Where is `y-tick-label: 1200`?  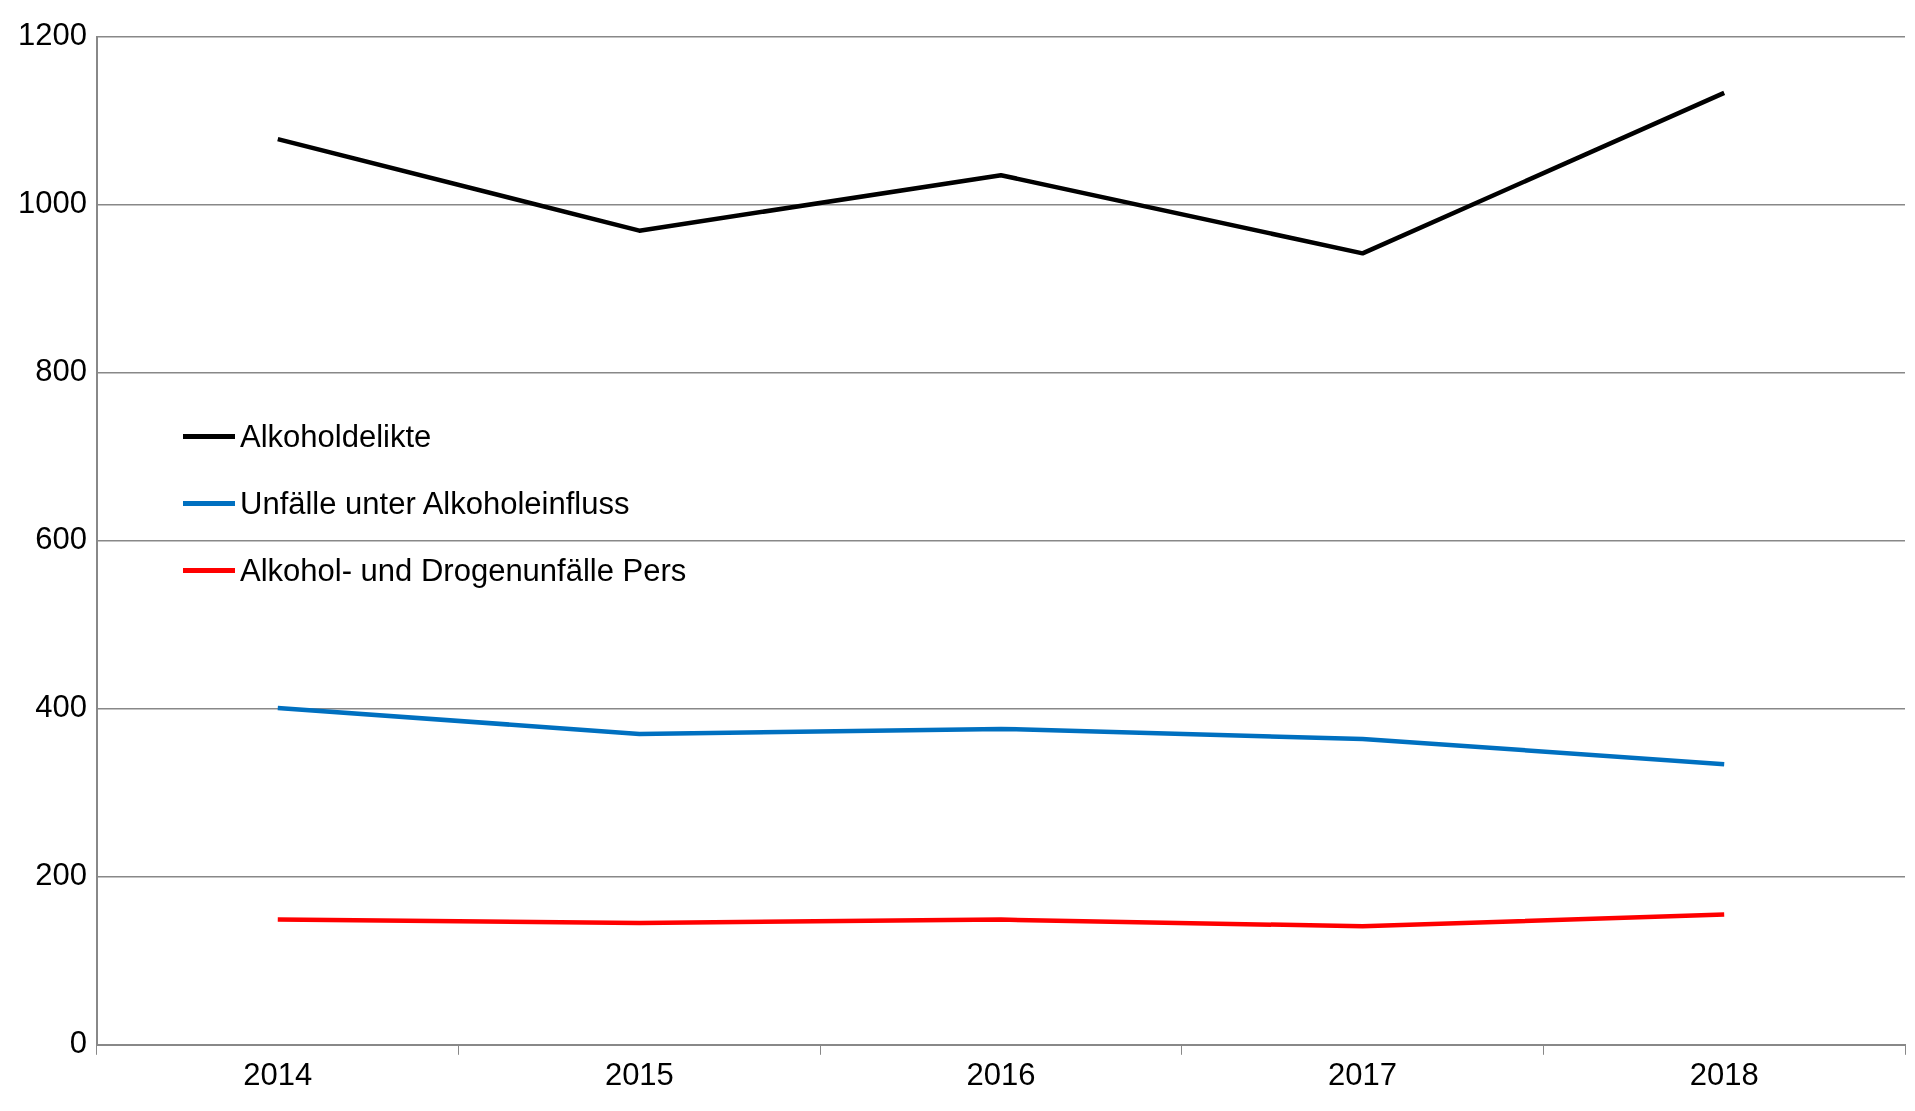 y-tick-label: 1200 is located at coordinates (52, 35).